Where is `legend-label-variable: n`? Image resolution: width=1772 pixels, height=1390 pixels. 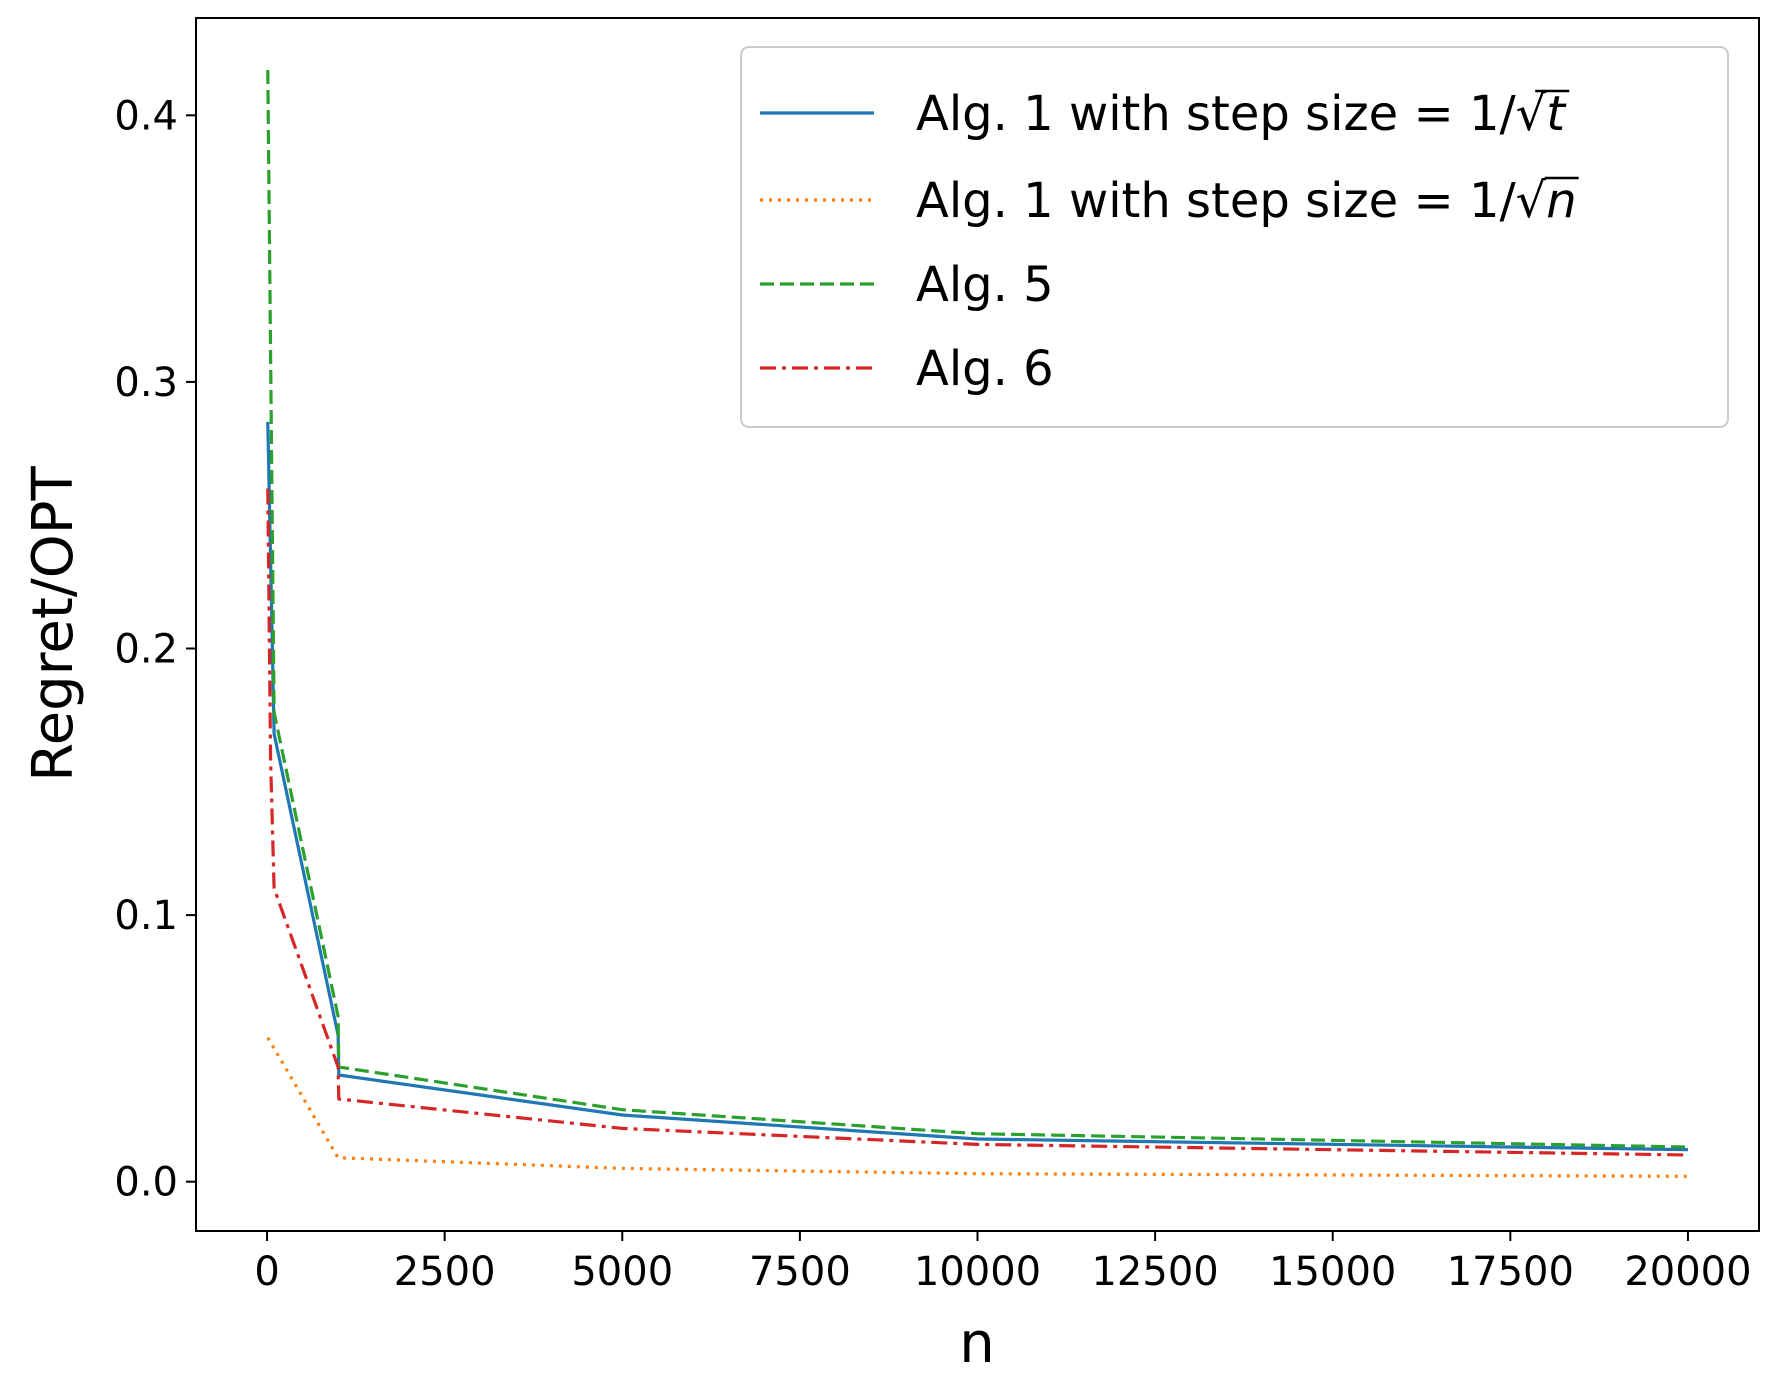
legend-label-variable: n is located at coordinates (1561, 201).